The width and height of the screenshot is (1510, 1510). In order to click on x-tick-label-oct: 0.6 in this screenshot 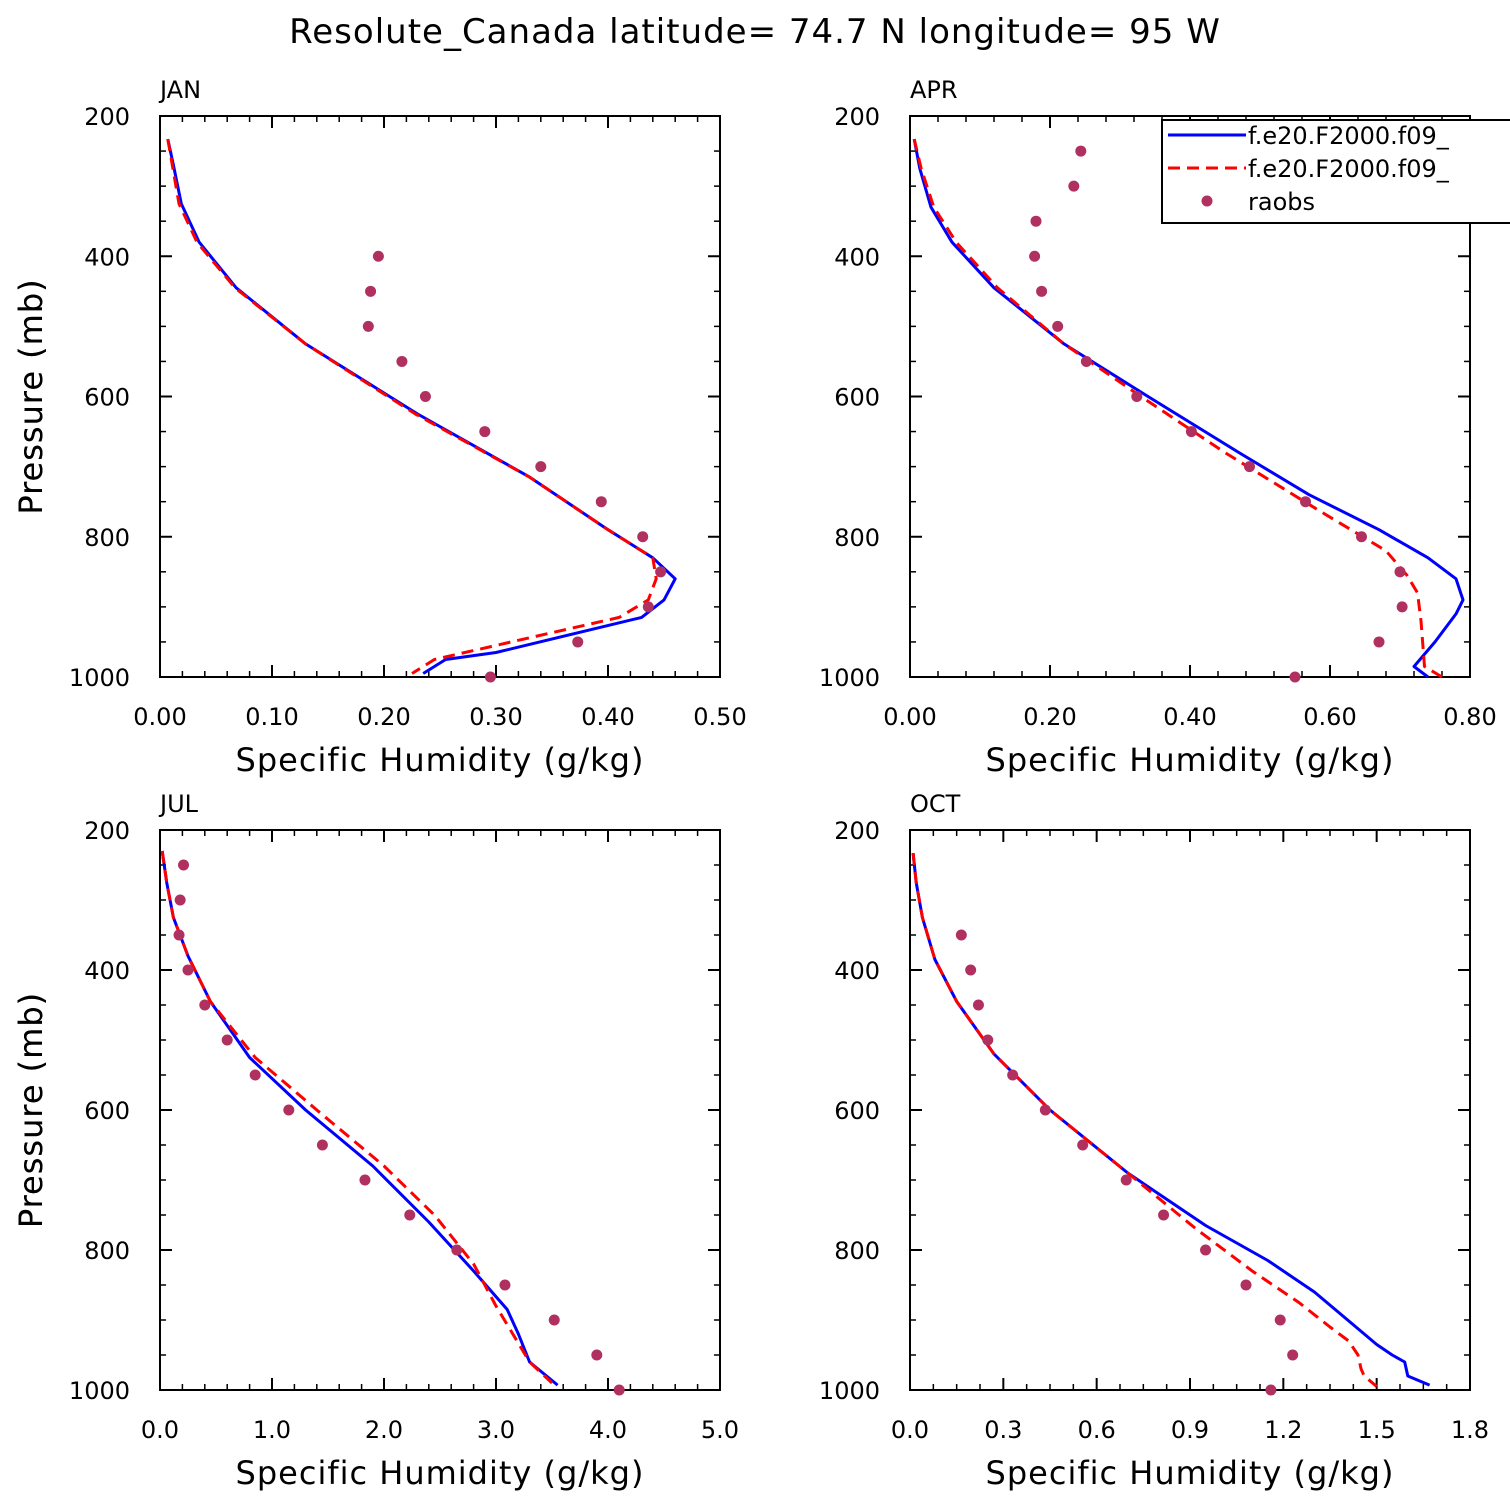, I will do `click(1097, 1430)`.